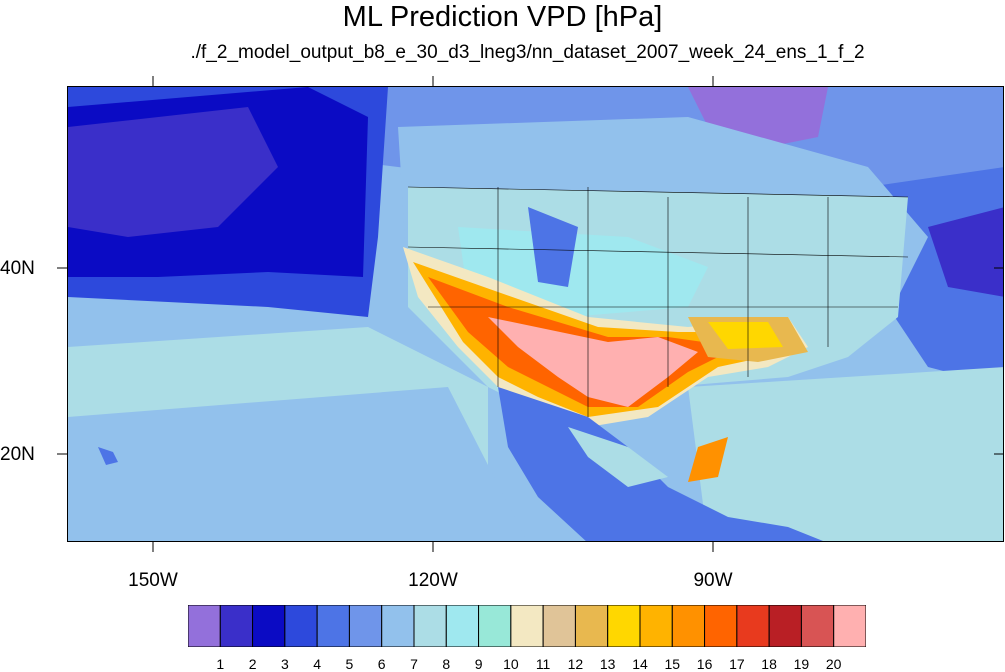 Image resolution: width=1005 pixels, height=672 pixels. Describe the element at coordinates (502, 17) in the screenshot. I see `map-title: ML Prediction VPD [hPa]` at that location.